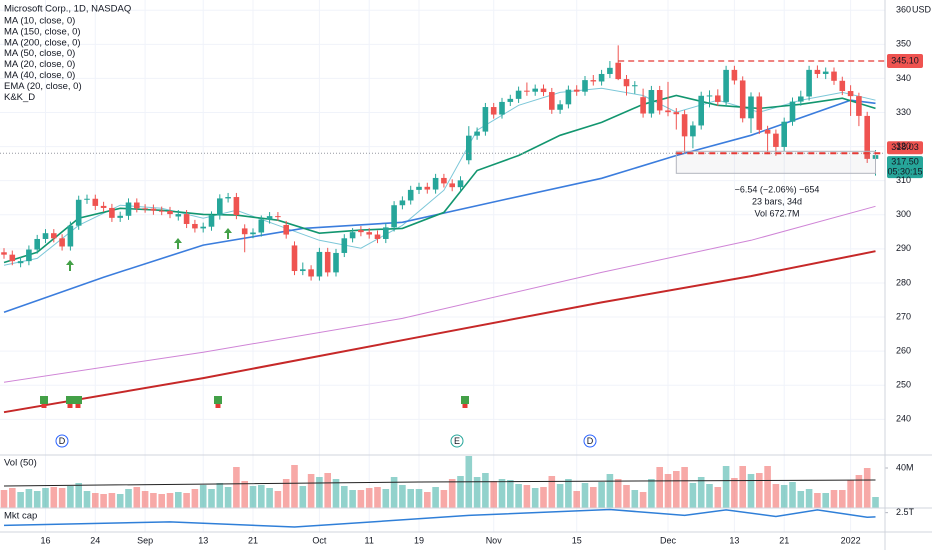  I want to click on y-tick-label: 310, so click(903, 180).